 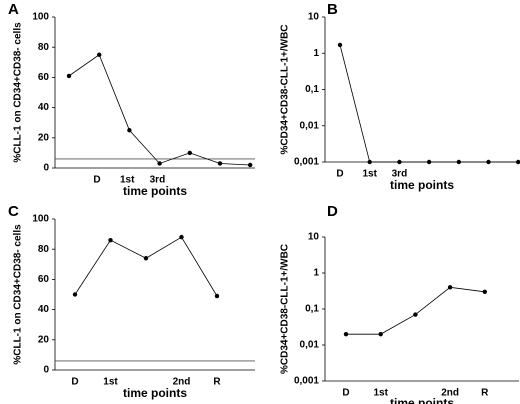 I want to click on panel-label: C, so click(x=13, y=211).